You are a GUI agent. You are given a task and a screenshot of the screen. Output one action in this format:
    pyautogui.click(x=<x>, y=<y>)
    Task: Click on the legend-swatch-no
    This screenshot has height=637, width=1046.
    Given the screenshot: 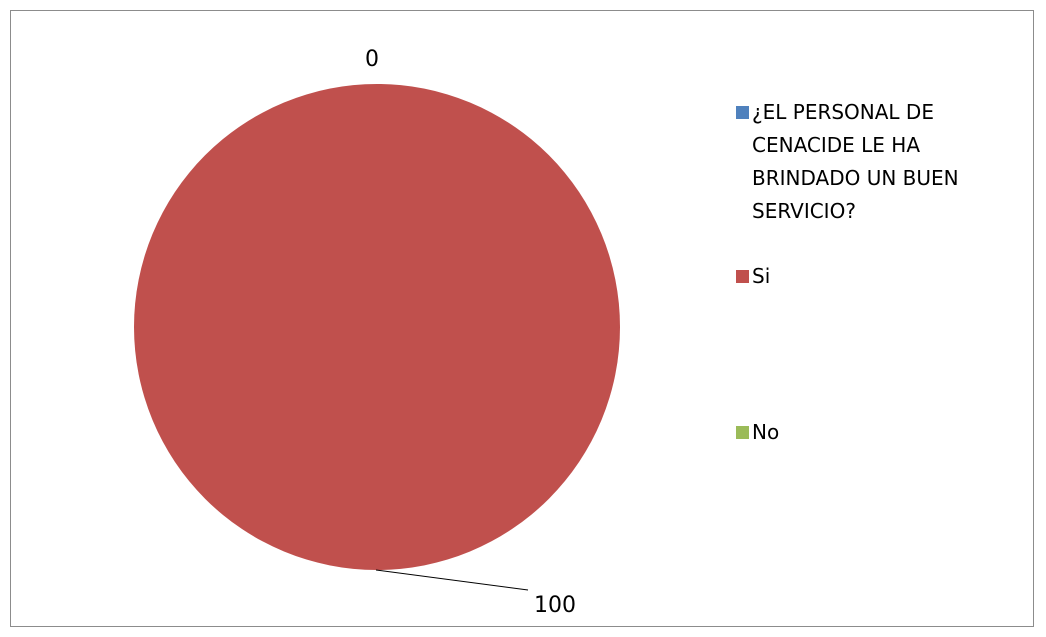 What is the action you would take?
    pyautogui.click(x=742, y=432)
    